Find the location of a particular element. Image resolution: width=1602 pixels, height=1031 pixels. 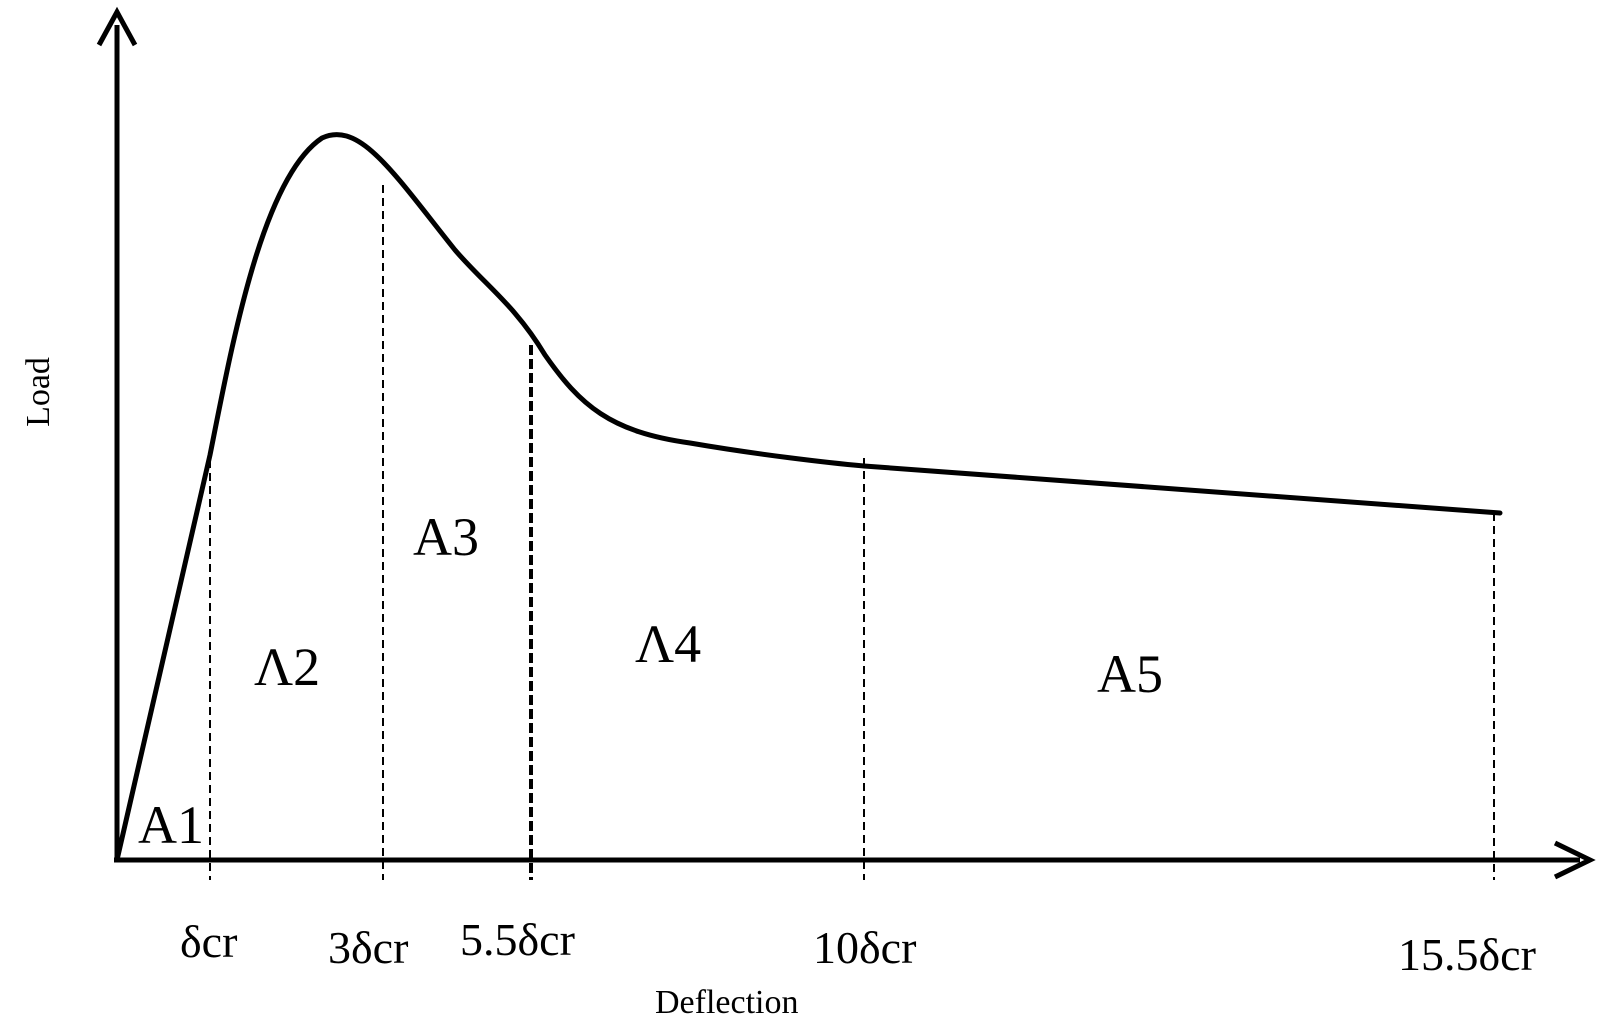

area-label-a2: Λ2 is located at coordinates (287, 667).